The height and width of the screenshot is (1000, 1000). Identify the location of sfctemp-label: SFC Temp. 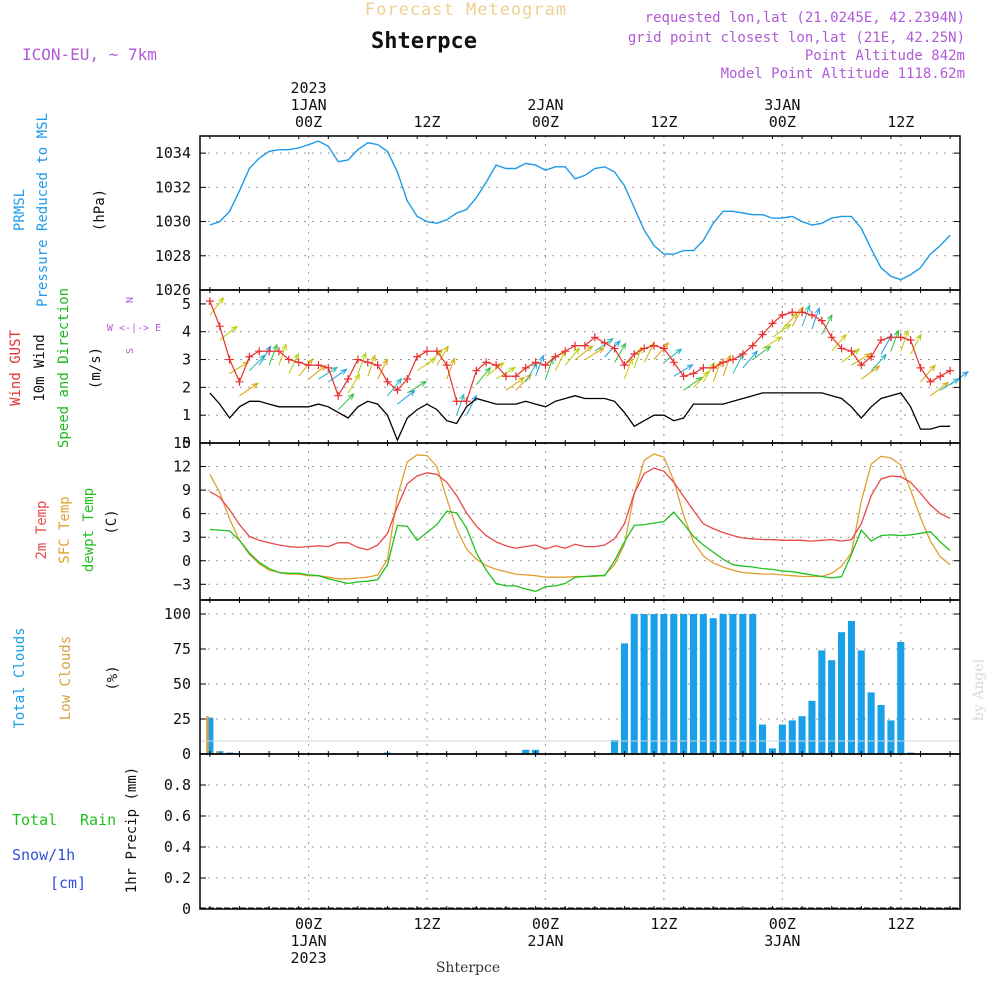
(65, 529).